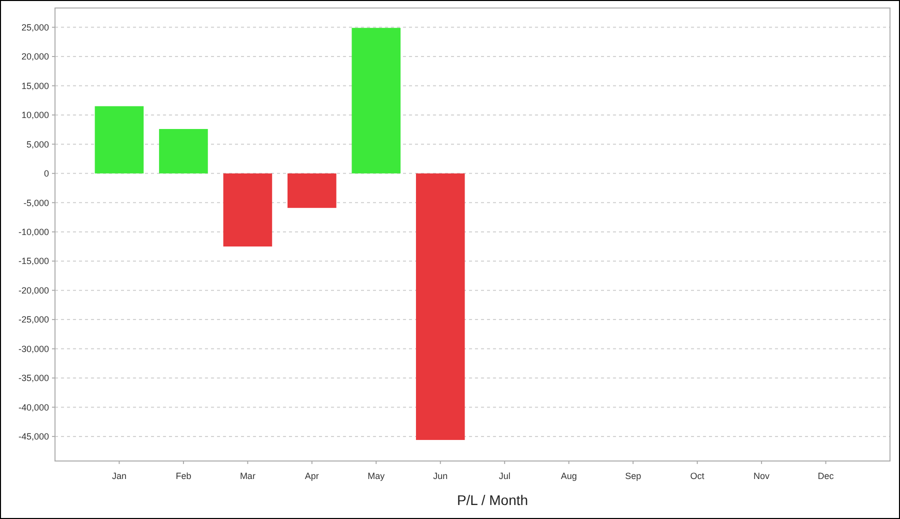 Image resolution: width=900 pixels, height=519 pixels. Describe the element at coordinates (826, 476) in the screenshot. I see `x-tick-label: Dec` at that location.